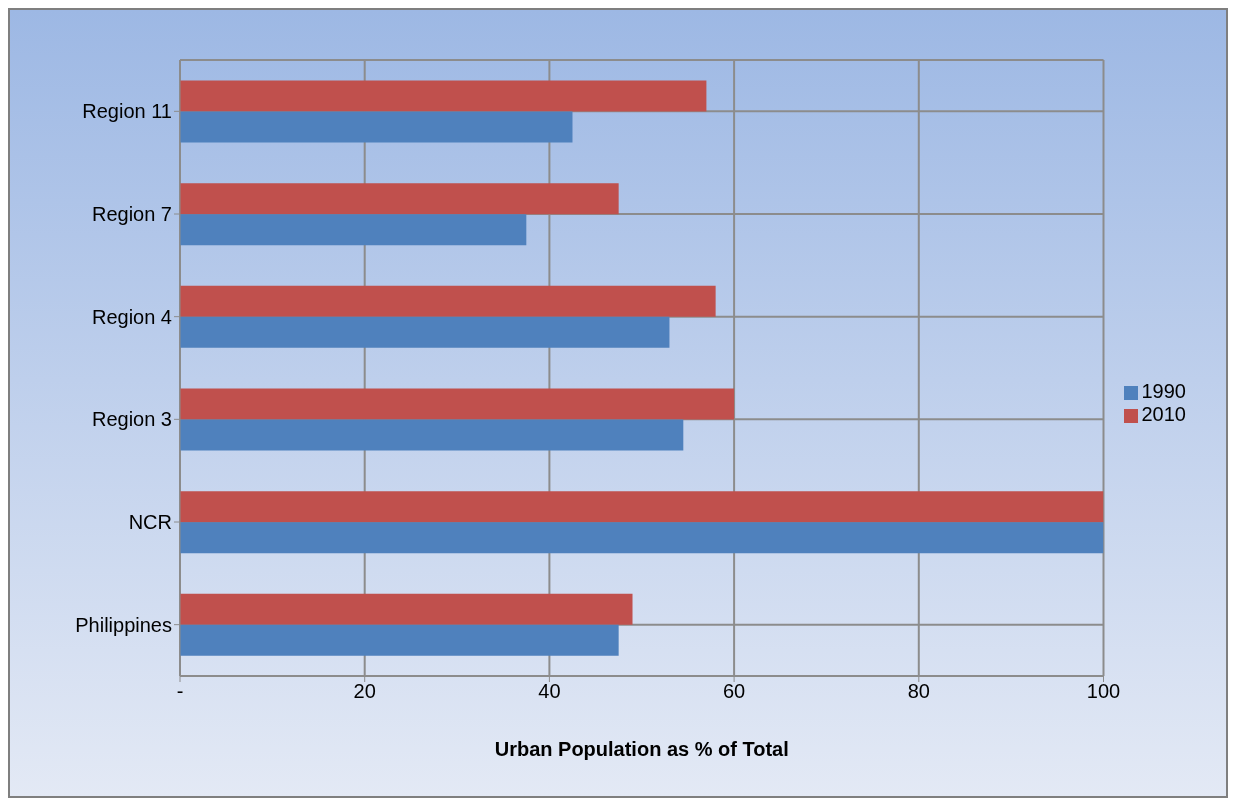 Image resolution: width=1236 pixels, height=804 pixels. What do you see at coordinates (918, 691) in the screenshot?
I see `x-tick-label: 80` at bounding box center [918, 691].